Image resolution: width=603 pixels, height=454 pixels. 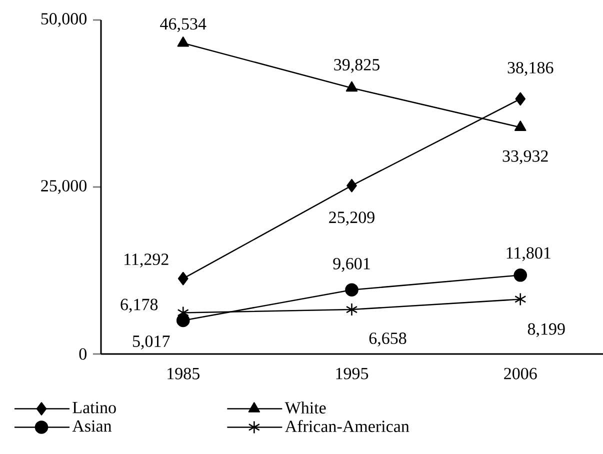 I want to click on data-label: 11,292, so click(x=146, y=261).